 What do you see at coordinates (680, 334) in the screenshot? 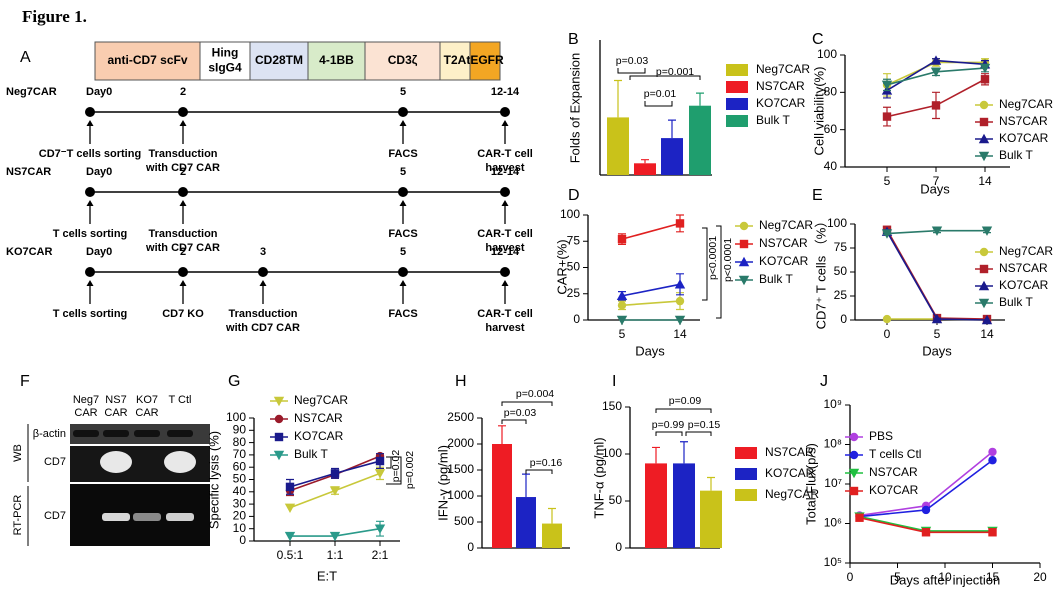
I see `x-tick-label: 14` at bounding box center [680, 334].